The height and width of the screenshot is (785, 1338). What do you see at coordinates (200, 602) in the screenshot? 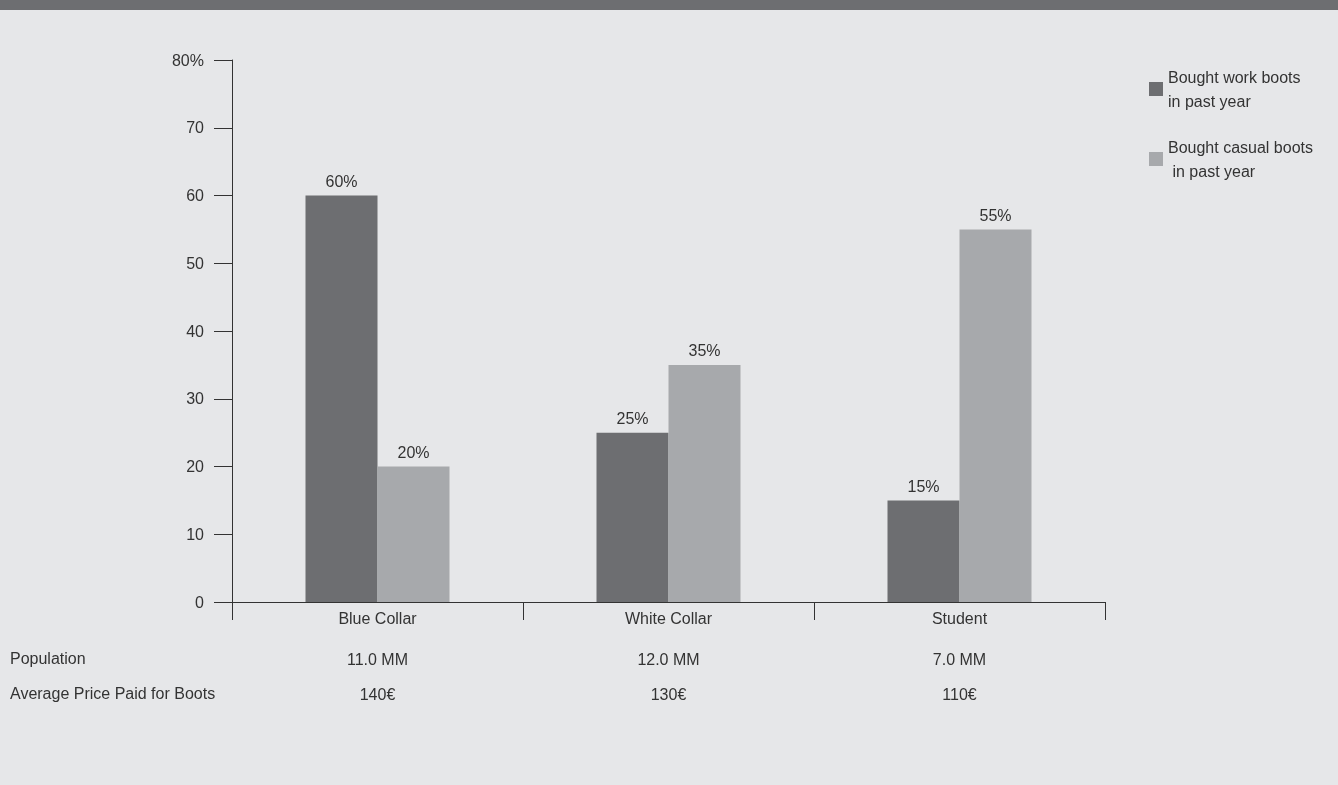
I see `y-tick-label: 0` at bounding box center [200, 602].